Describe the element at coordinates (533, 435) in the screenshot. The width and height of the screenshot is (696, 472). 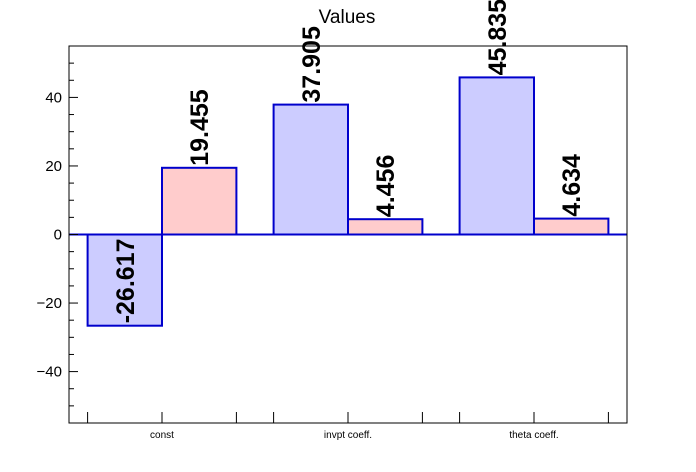
I see `category-label: theta coeff.` at that location.